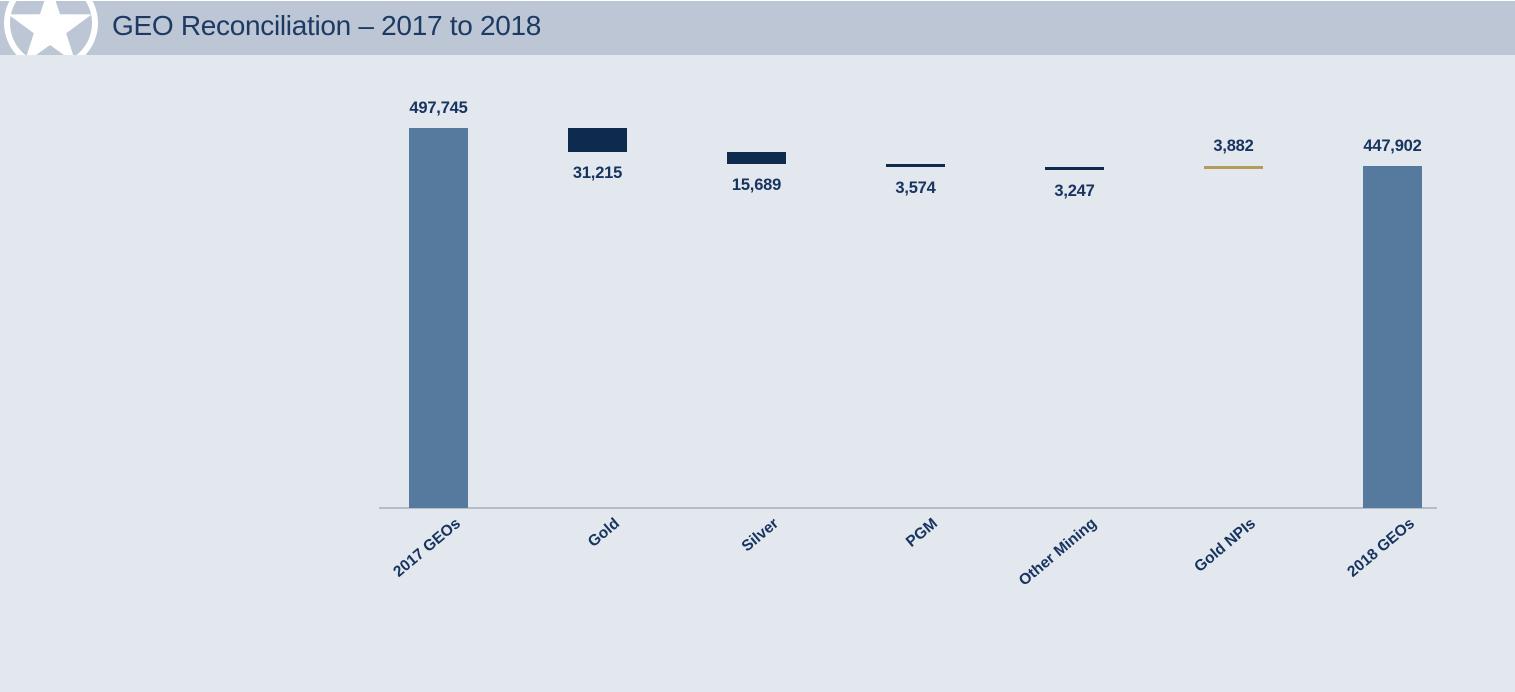 Image resolution: width=1515 pixels, height=692 pixels. I want to click on page-title: GEO Reconciliation – 2017 to 2018, so click(327, 25).